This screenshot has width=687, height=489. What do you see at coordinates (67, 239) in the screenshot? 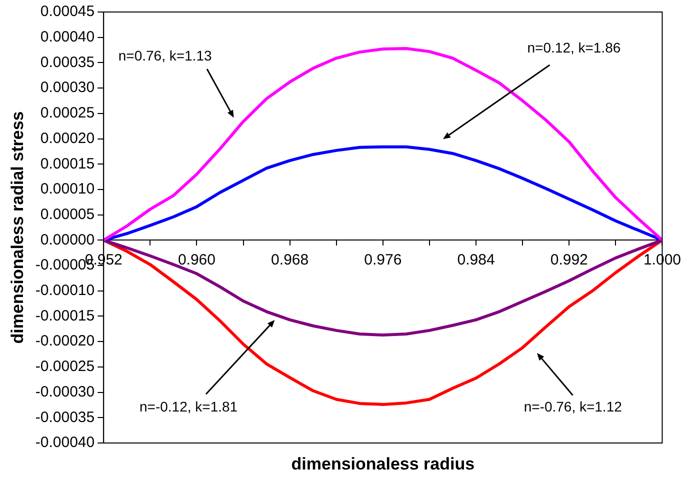
I see `y-tick-label: 0.00000` at bounding box center [67, 239].